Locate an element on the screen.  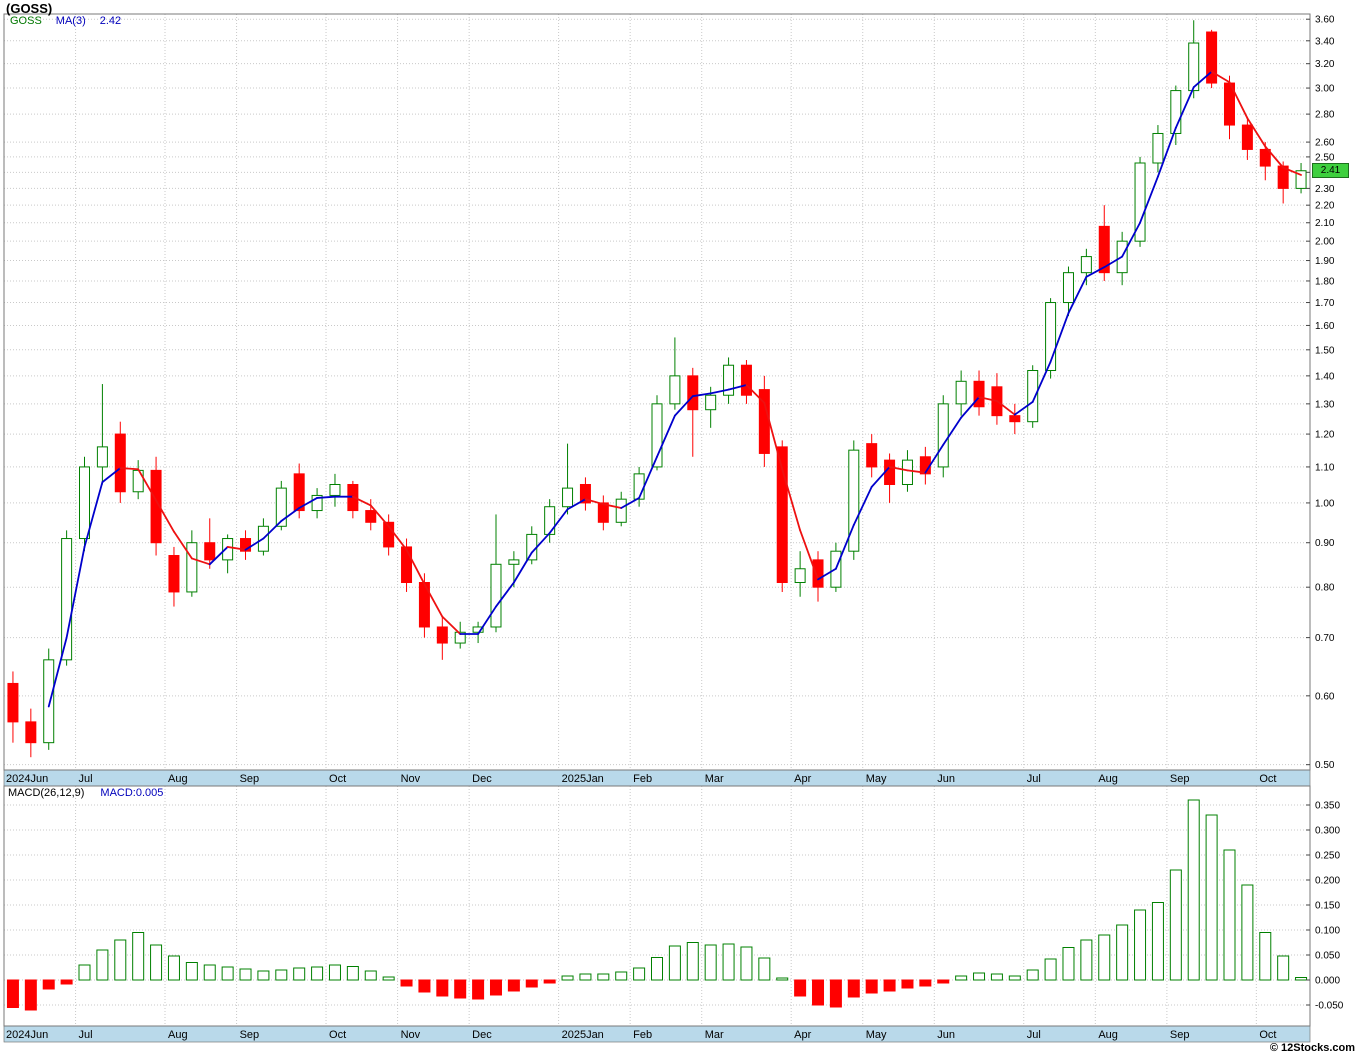
svg-text: Jun is located at coordinates (946, 779).